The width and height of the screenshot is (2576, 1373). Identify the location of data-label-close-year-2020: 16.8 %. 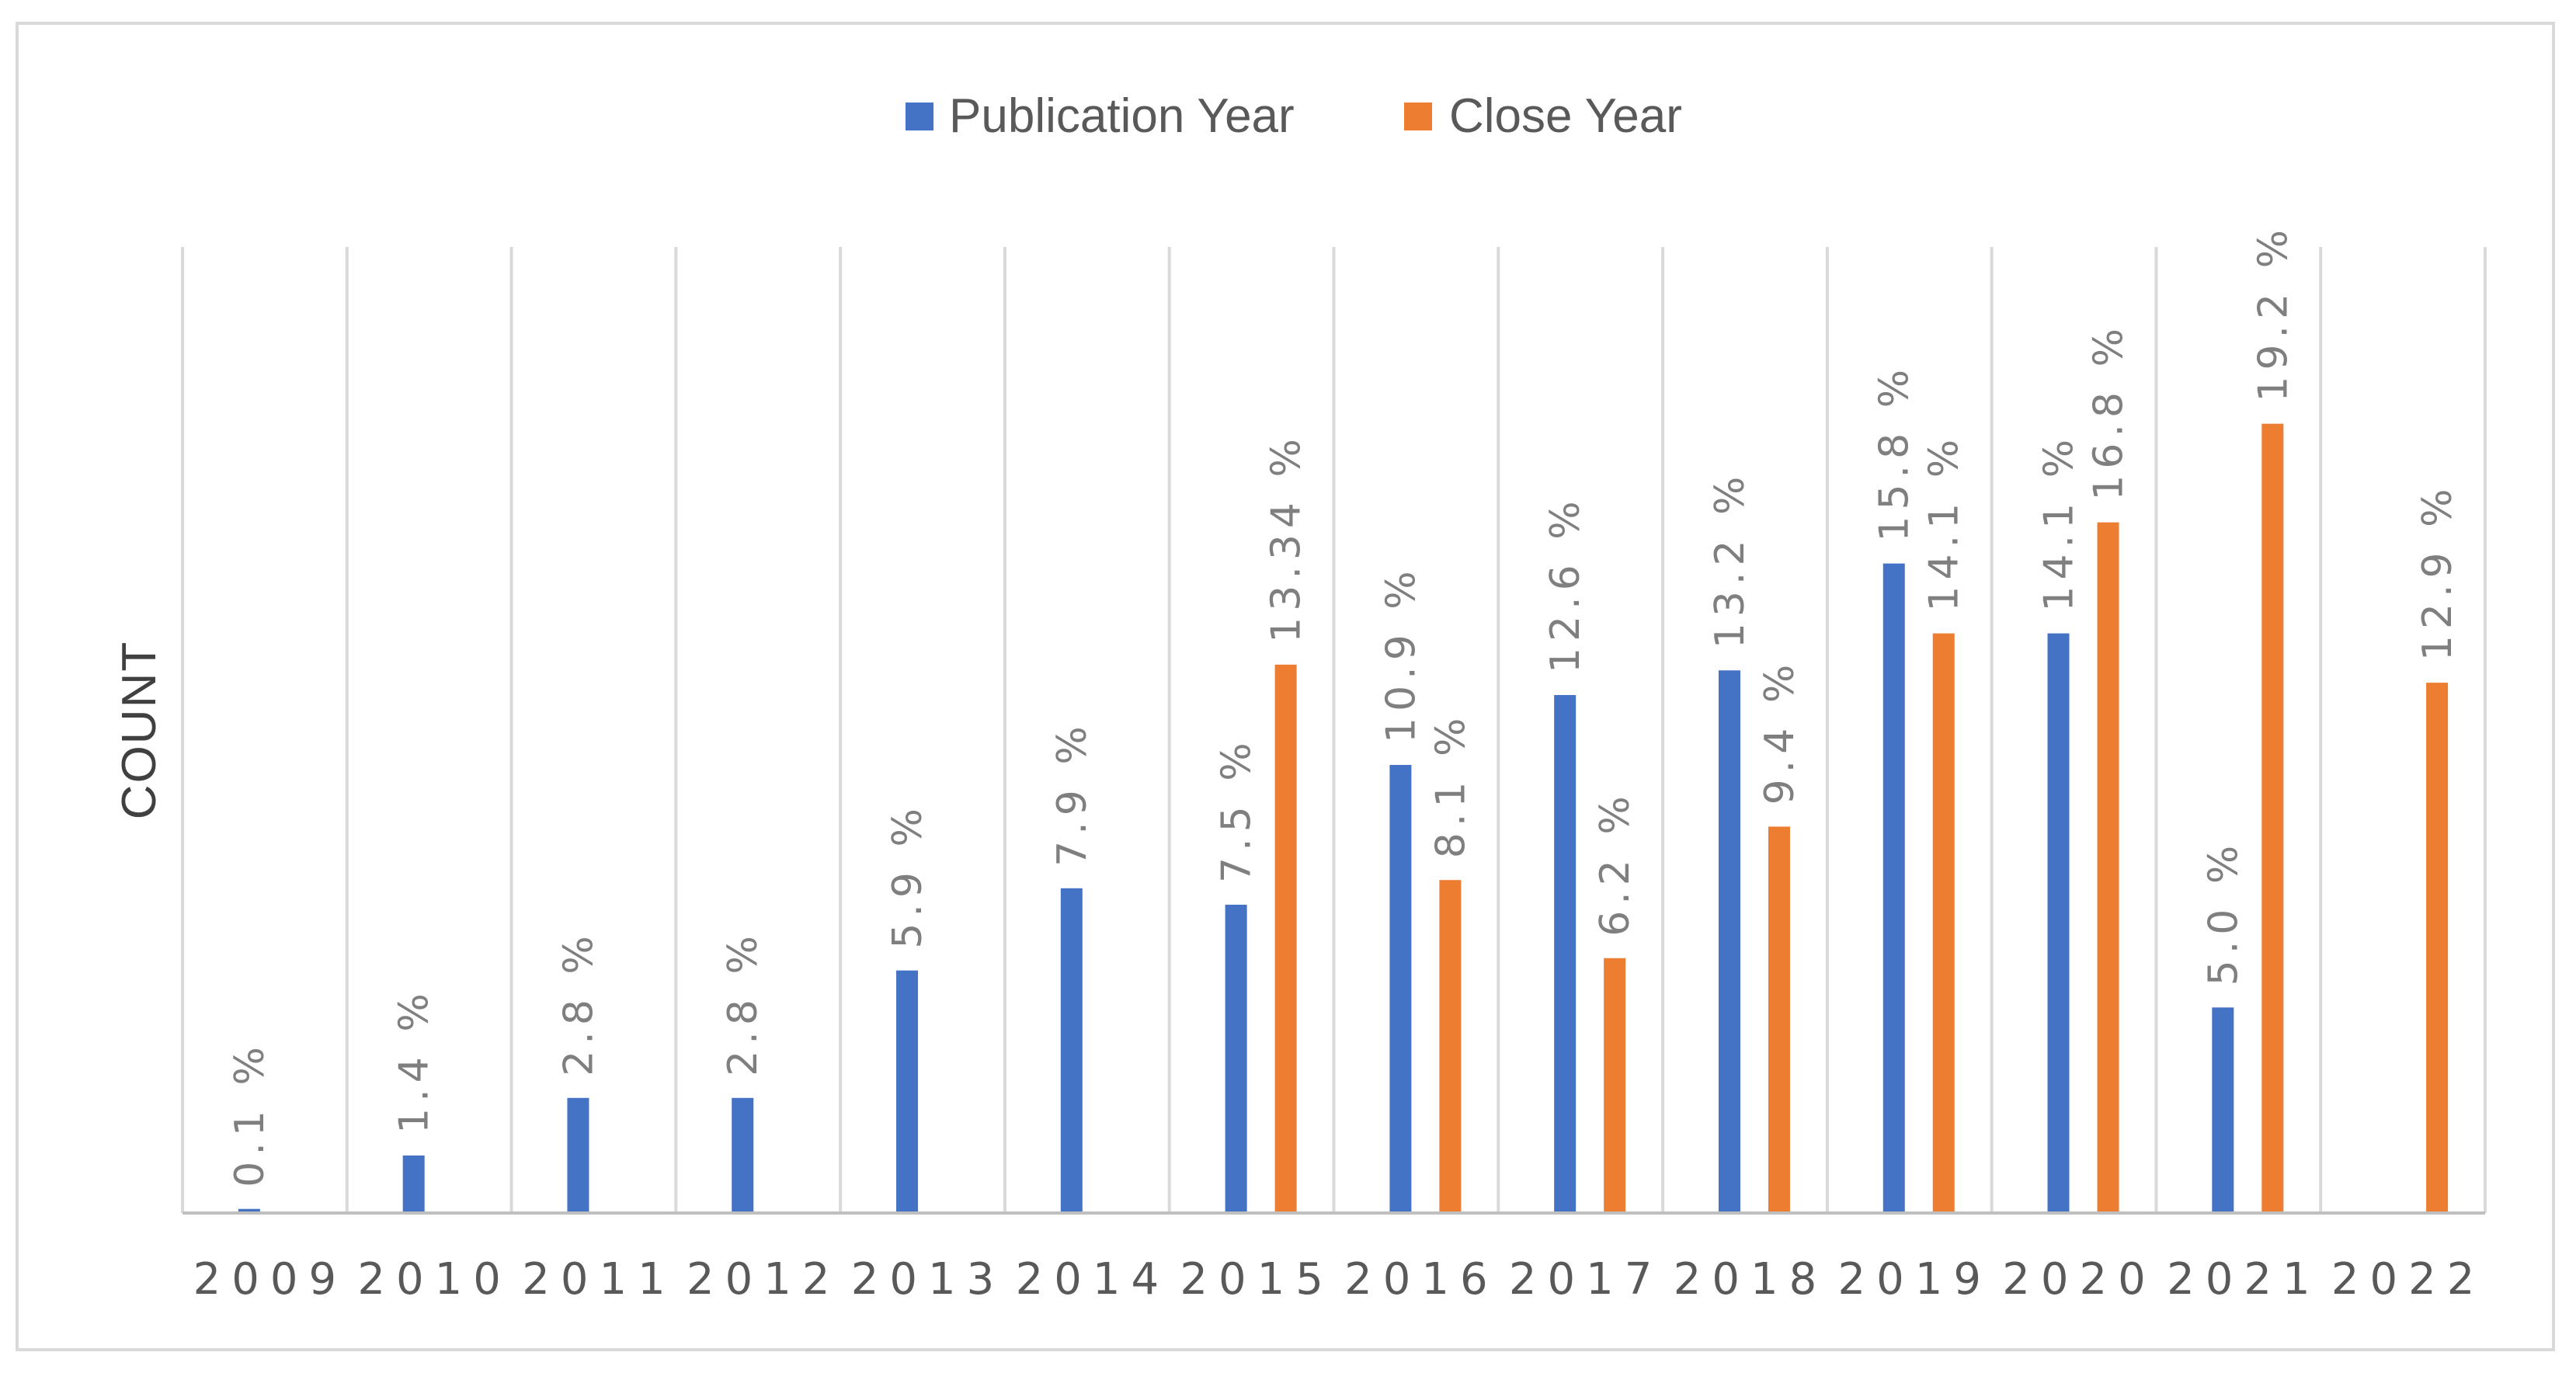
(2109, 412).